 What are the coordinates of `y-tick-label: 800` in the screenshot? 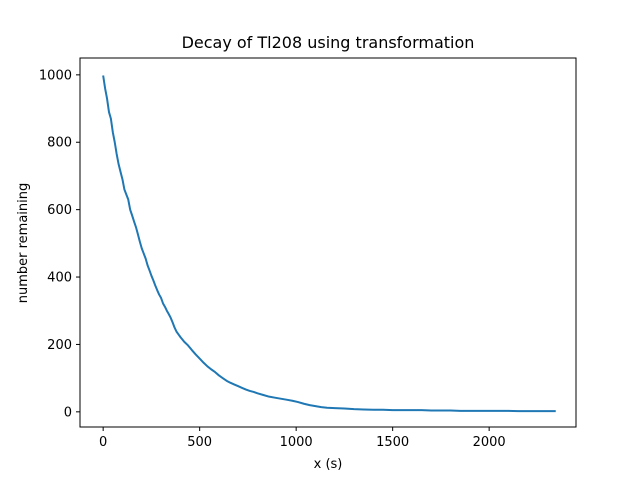 It's located at (59, 143).